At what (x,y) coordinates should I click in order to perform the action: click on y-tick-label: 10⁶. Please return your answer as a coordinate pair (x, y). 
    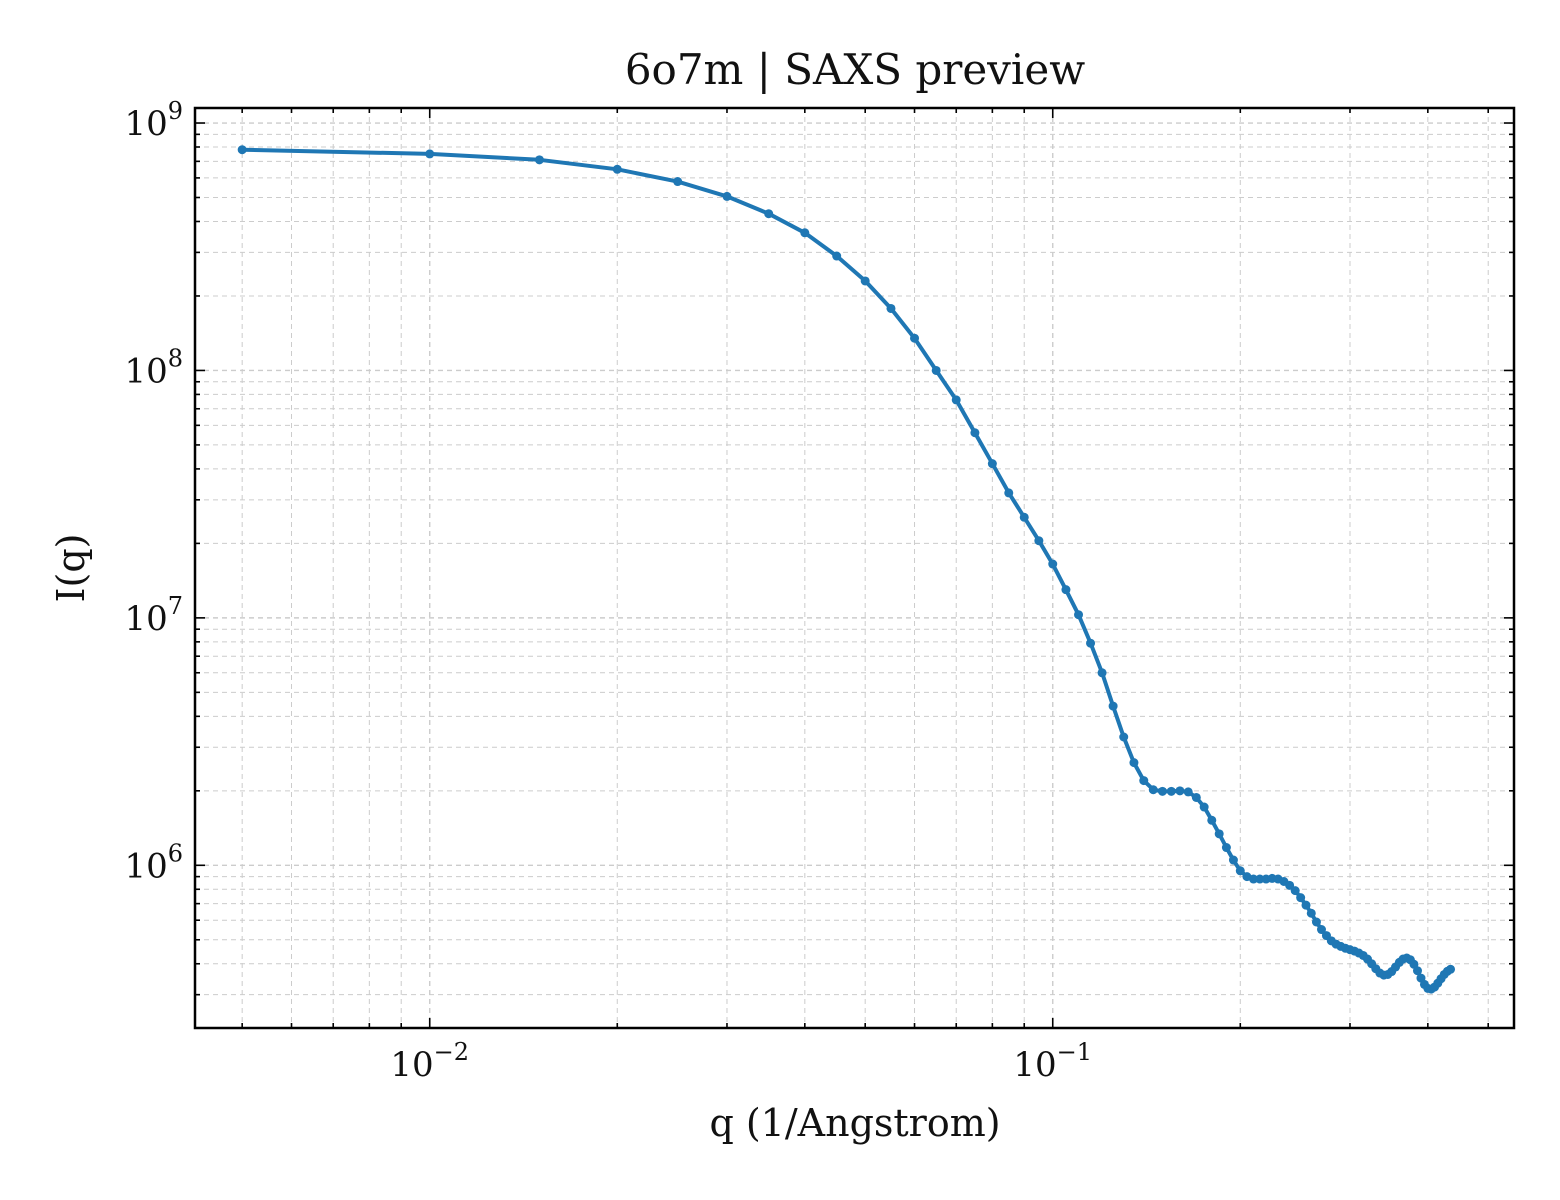
    Looking at the image, I should click on (153, 862).